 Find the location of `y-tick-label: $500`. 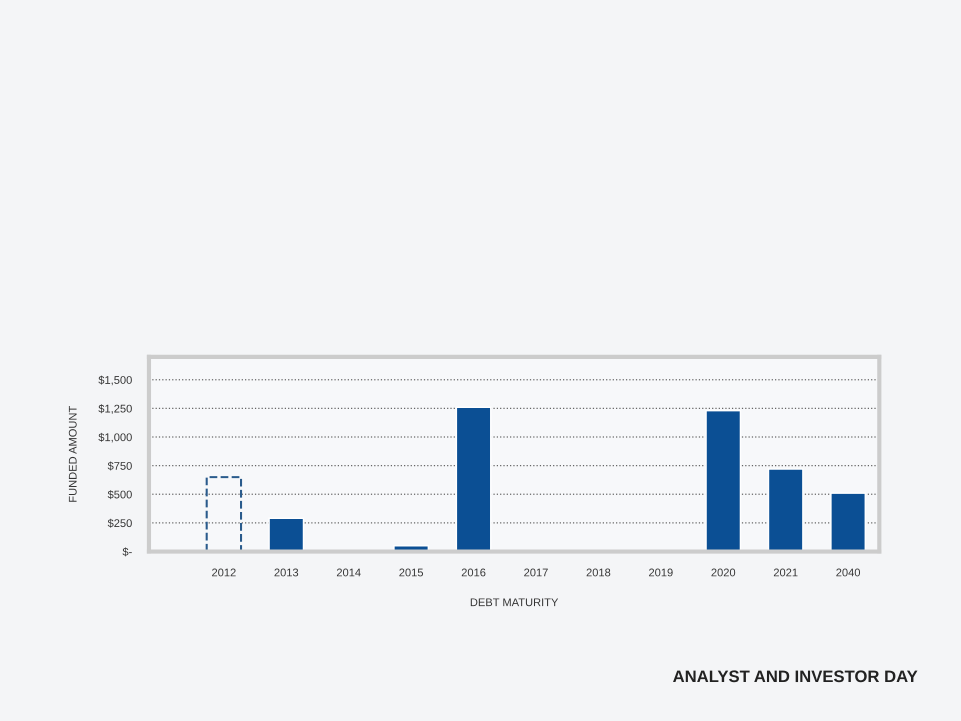

y-tick-label: $500 is located at coordinates (120, 495).